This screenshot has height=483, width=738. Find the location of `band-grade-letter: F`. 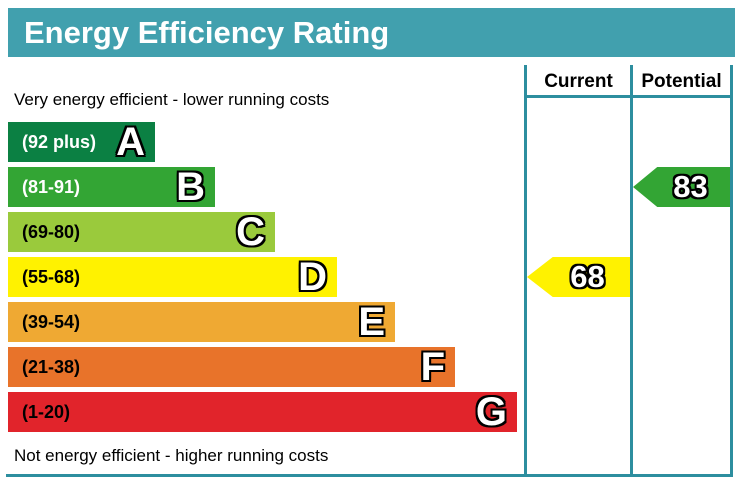

band-grade-letter: F is located at coordinates (432, 367).